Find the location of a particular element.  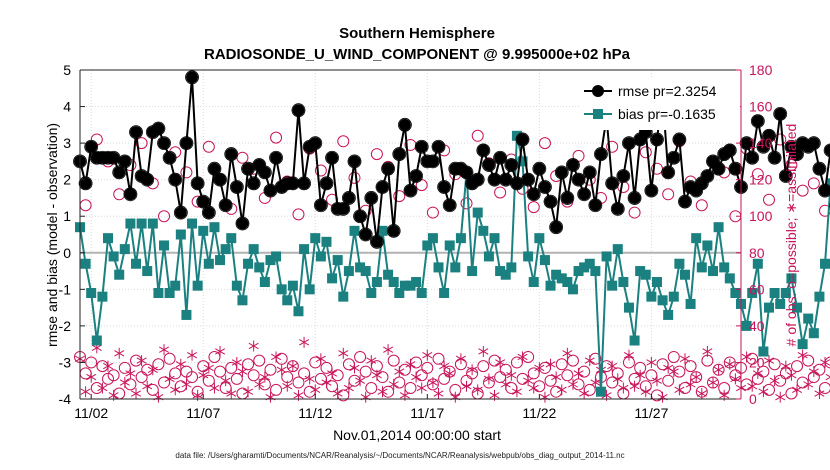

y-tick-label-right: 120 is located at coordinates (761, 180).